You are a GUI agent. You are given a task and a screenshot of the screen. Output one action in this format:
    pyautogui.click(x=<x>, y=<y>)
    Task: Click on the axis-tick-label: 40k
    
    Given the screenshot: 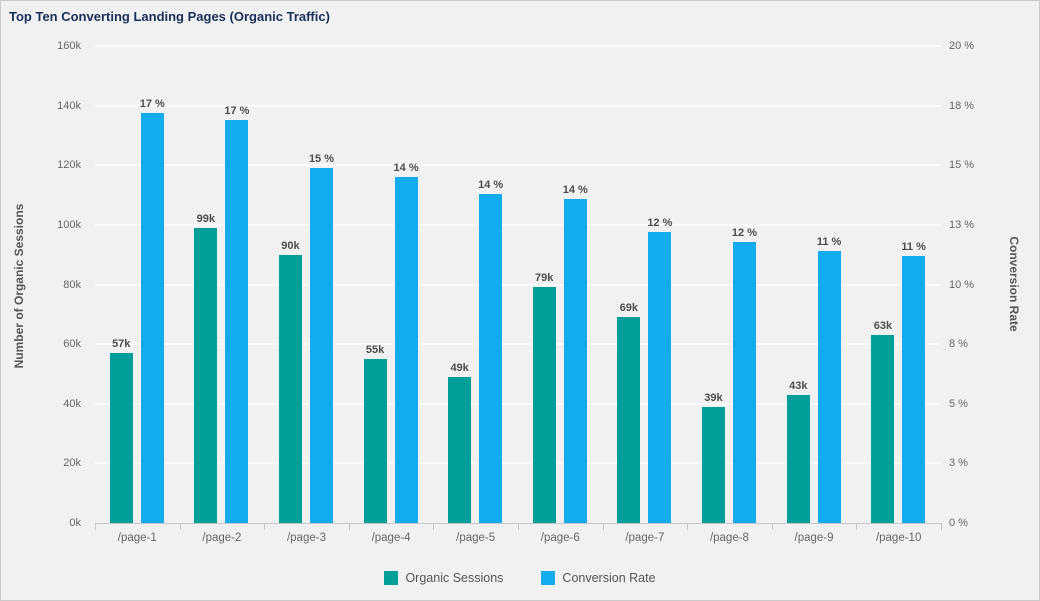 What is the action you would take?
    pyautogui.click(x=72, y=403)
    